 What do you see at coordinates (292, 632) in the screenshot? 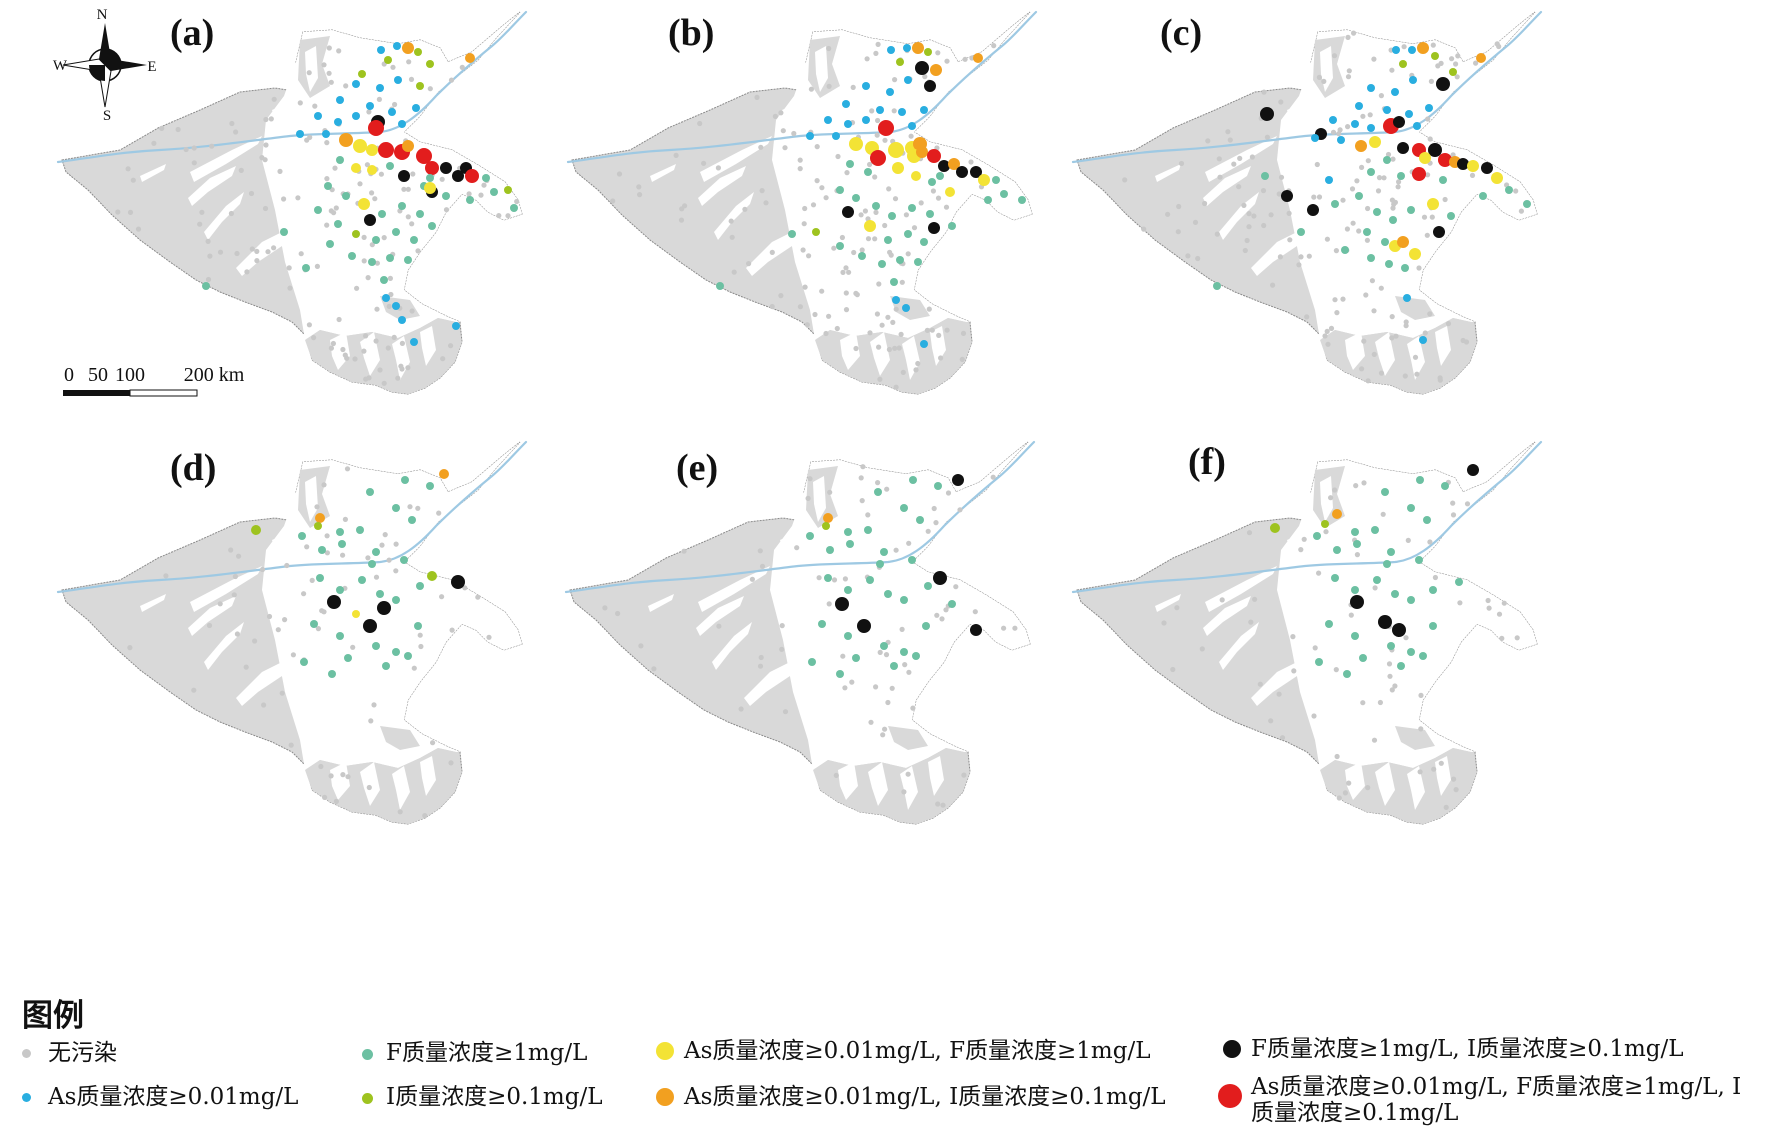
I see `map-panel-d` at bounding box center [292, 632].